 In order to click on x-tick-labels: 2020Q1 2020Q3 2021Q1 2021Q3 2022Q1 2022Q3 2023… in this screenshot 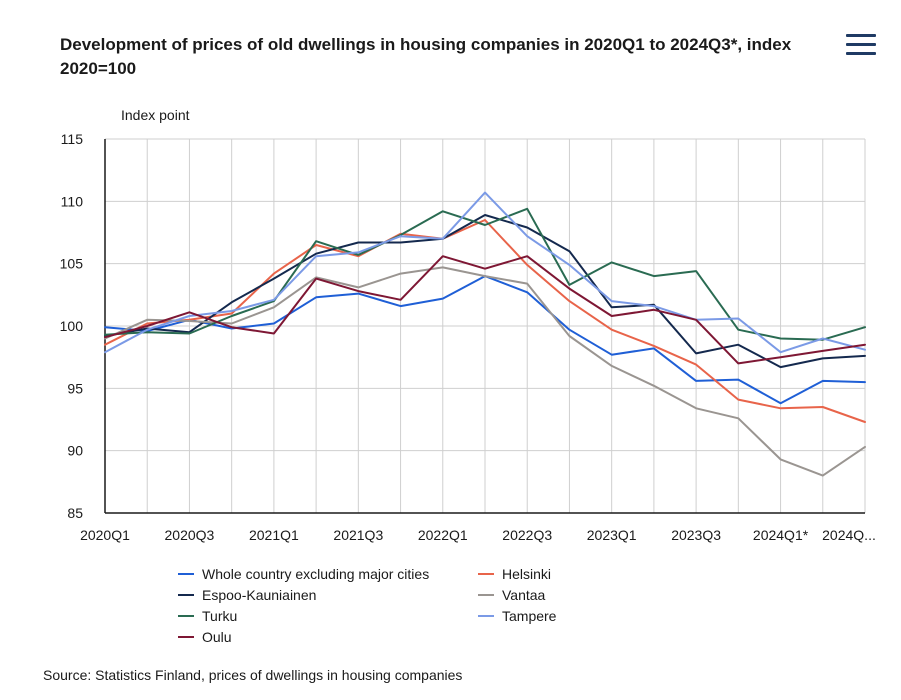, I will do `click(478, 535)`.